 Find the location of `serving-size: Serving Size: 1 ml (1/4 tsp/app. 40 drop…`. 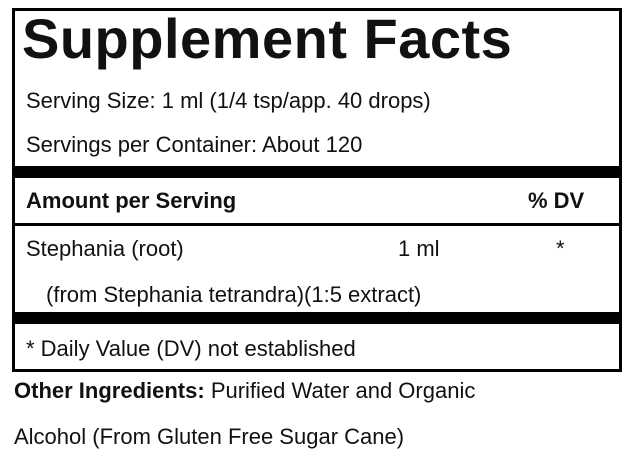

serving-size: Serving Size: 1 ml (1/4 tsp/app. 40 drop… is located at coordinates (228, 100).